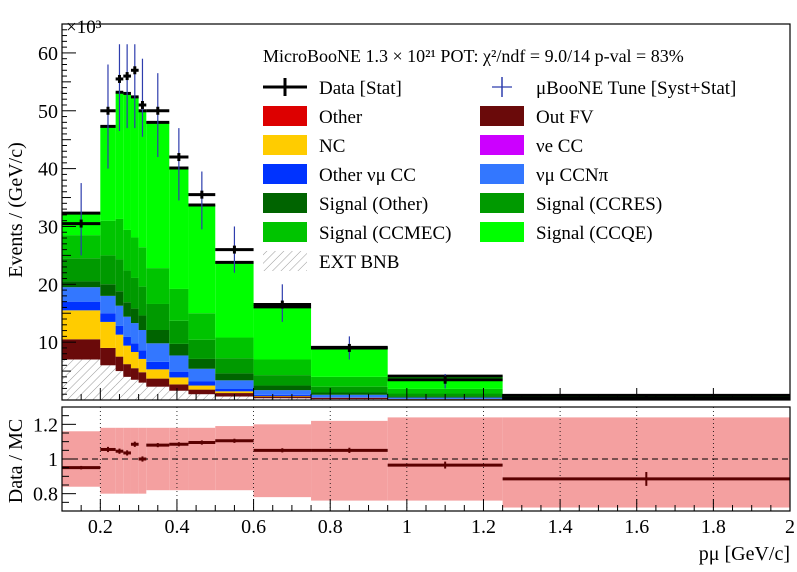 This screenshot has width=797, height=572. Describe the element at coordinates (332, 146) in the screenshot. I see `legend-label-nc: NC` at that location.